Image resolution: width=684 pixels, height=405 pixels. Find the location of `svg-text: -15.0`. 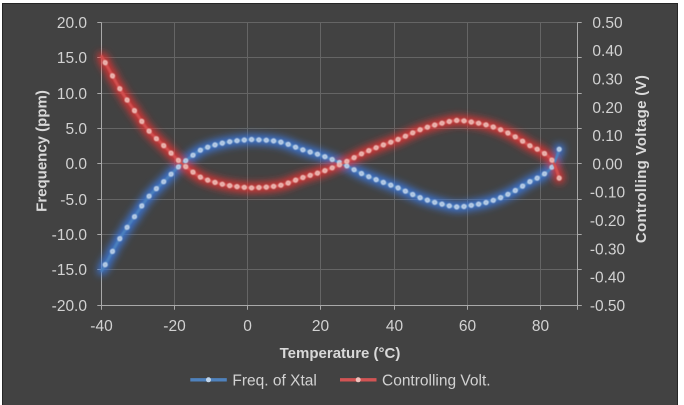

svg-text: -15.0 is located at coordinates (70, 270).